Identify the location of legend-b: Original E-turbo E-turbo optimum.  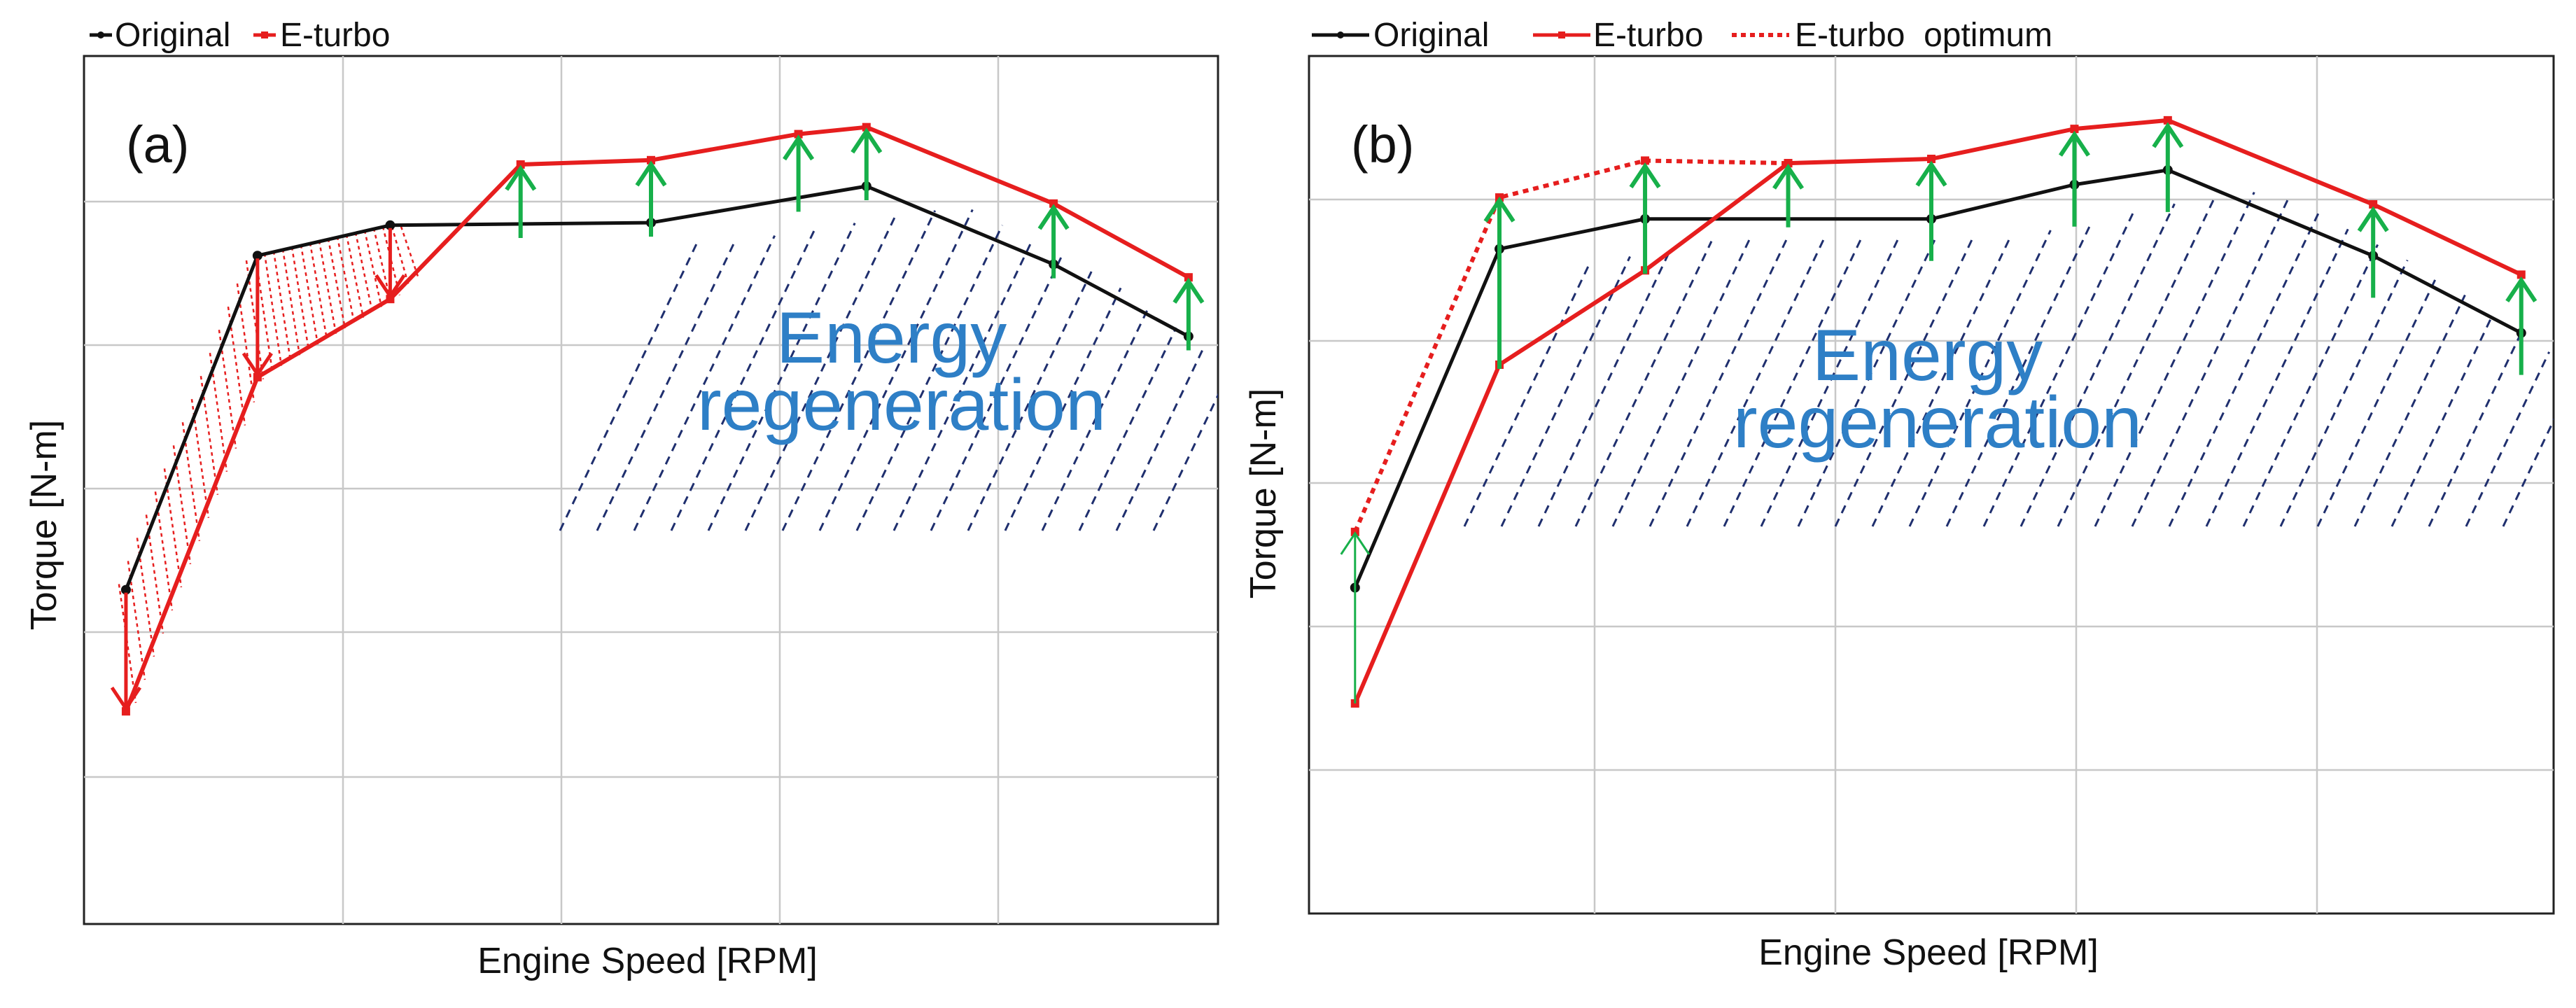
(1682, 35).